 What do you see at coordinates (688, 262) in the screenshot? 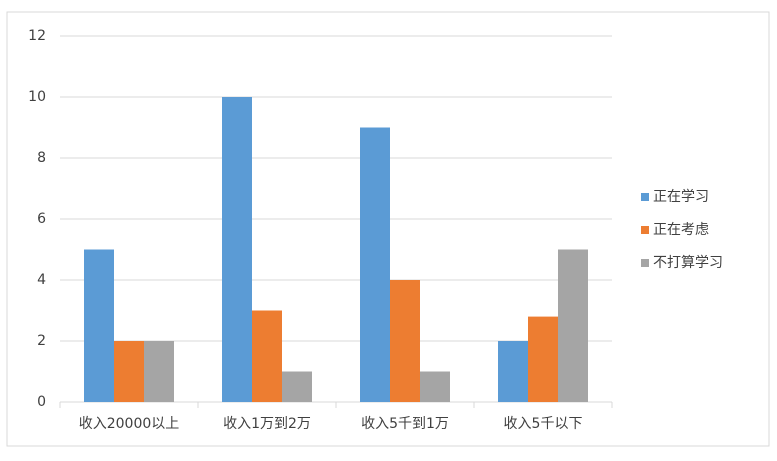
I see `legend-label: 不打算学习` at bounding box center [688, 262].